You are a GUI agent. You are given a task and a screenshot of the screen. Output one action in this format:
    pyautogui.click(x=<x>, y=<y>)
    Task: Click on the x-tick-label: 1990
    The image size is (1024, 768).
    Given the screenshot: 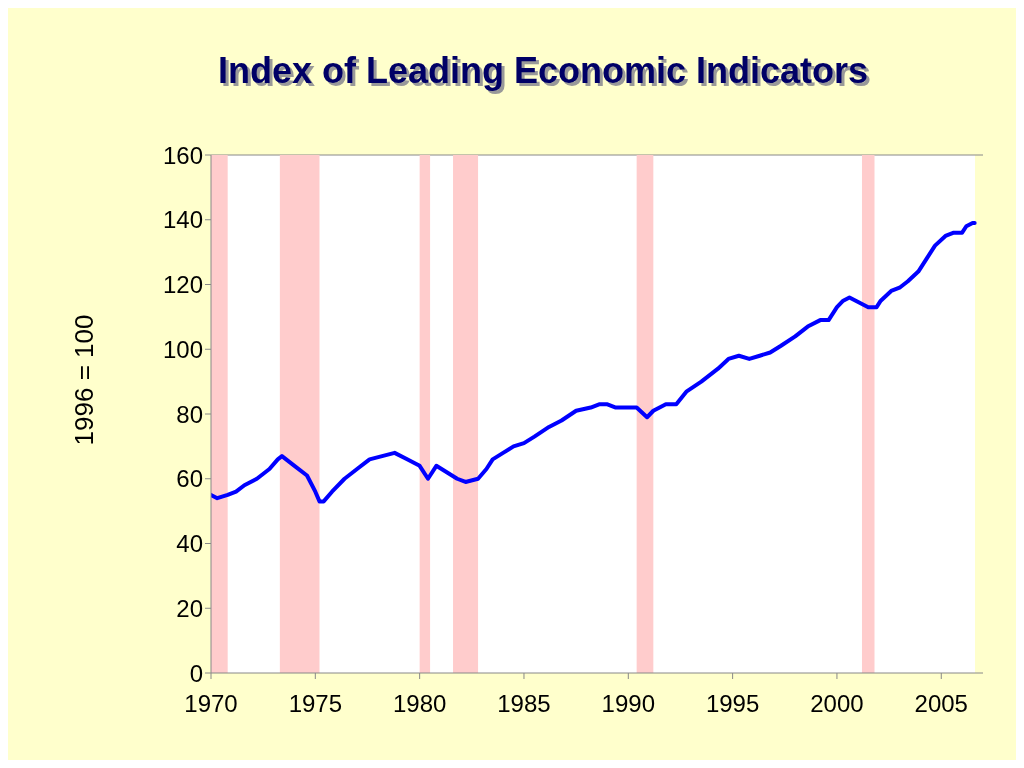 What is the action you would take?
    pyautogui.click(x=628, y=704)
    